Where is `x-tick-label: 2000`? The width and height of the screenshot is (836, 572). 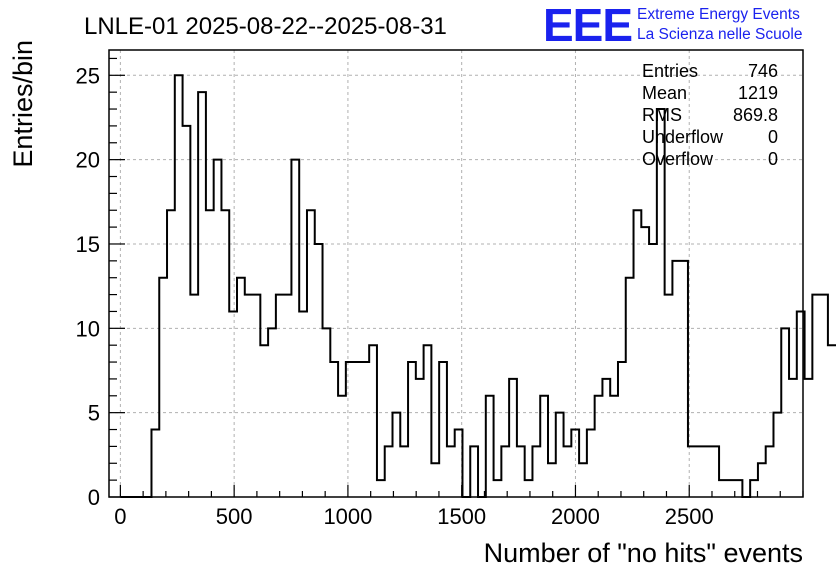 x-tick-label: 2000 is located at coordinates (575, 516).